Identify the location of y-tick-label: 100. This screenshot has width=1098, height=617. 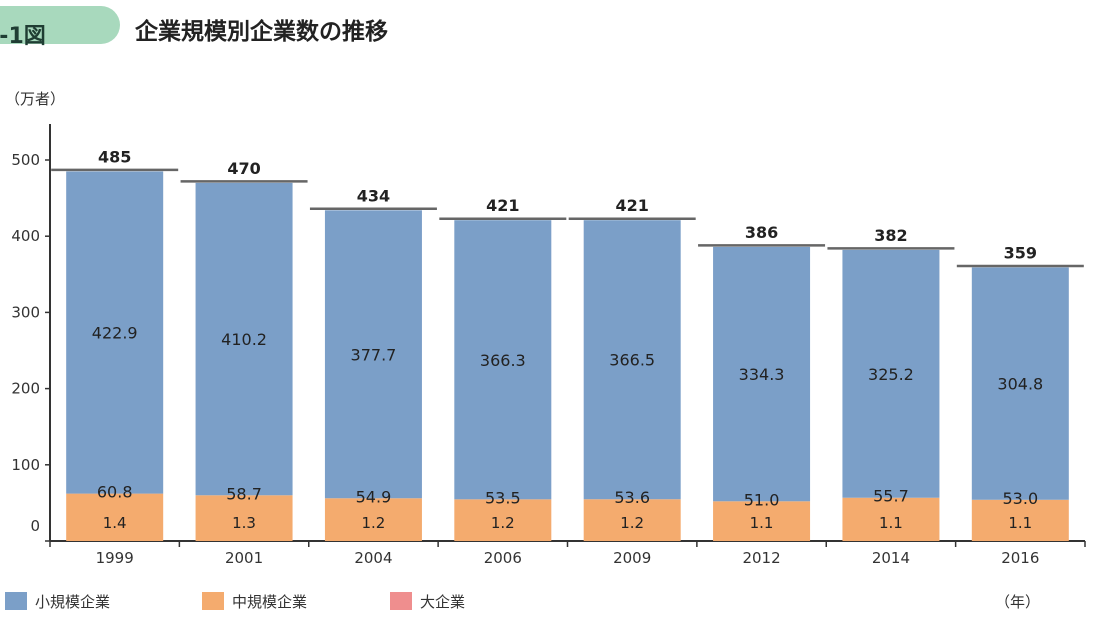
(25, 465).